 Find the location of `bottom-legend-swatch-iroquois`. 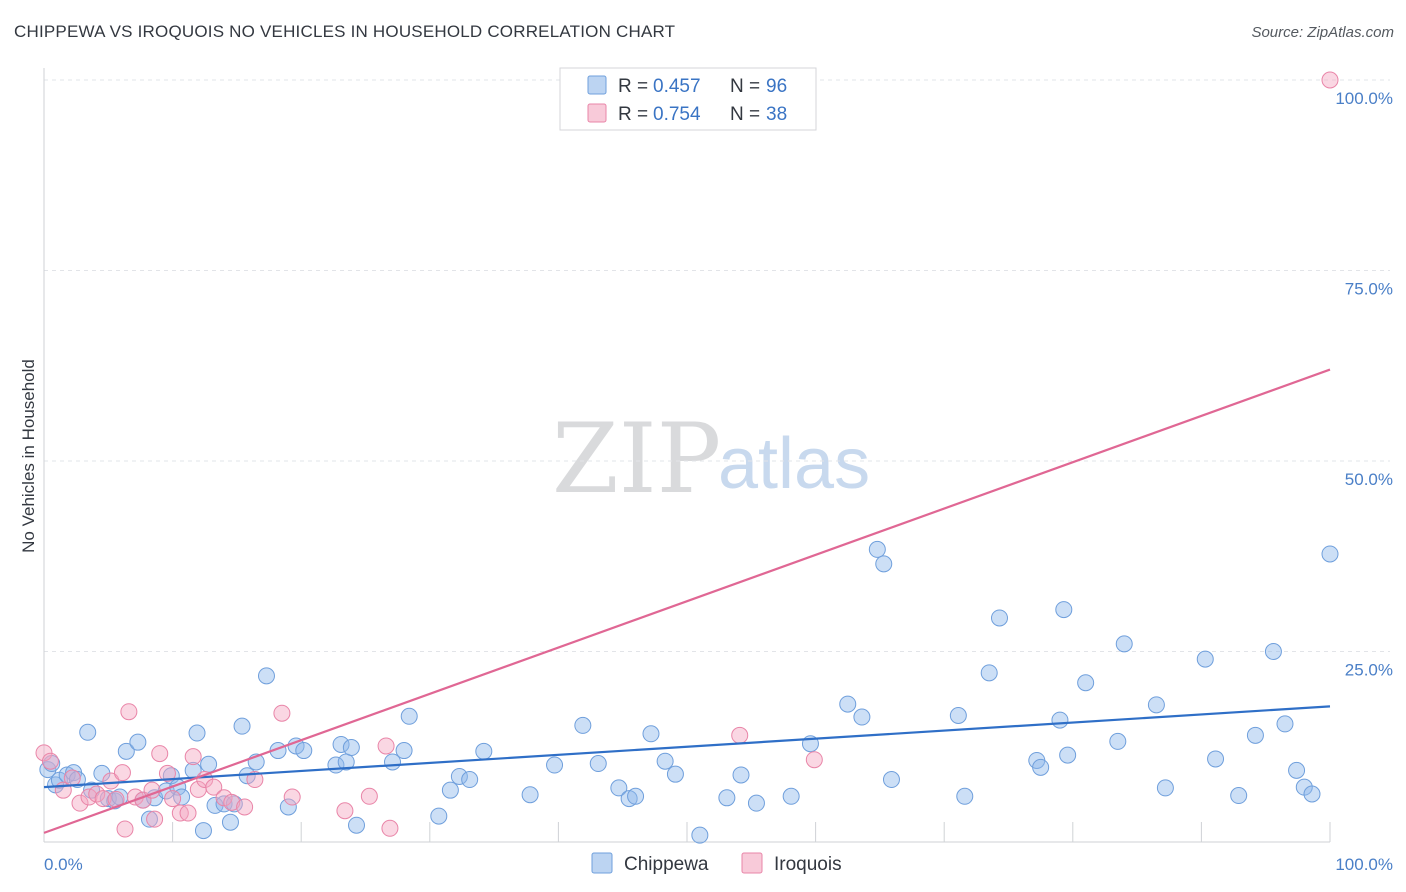

bottom-legend-swatch-iroquois is located at coordinates (752, 863).